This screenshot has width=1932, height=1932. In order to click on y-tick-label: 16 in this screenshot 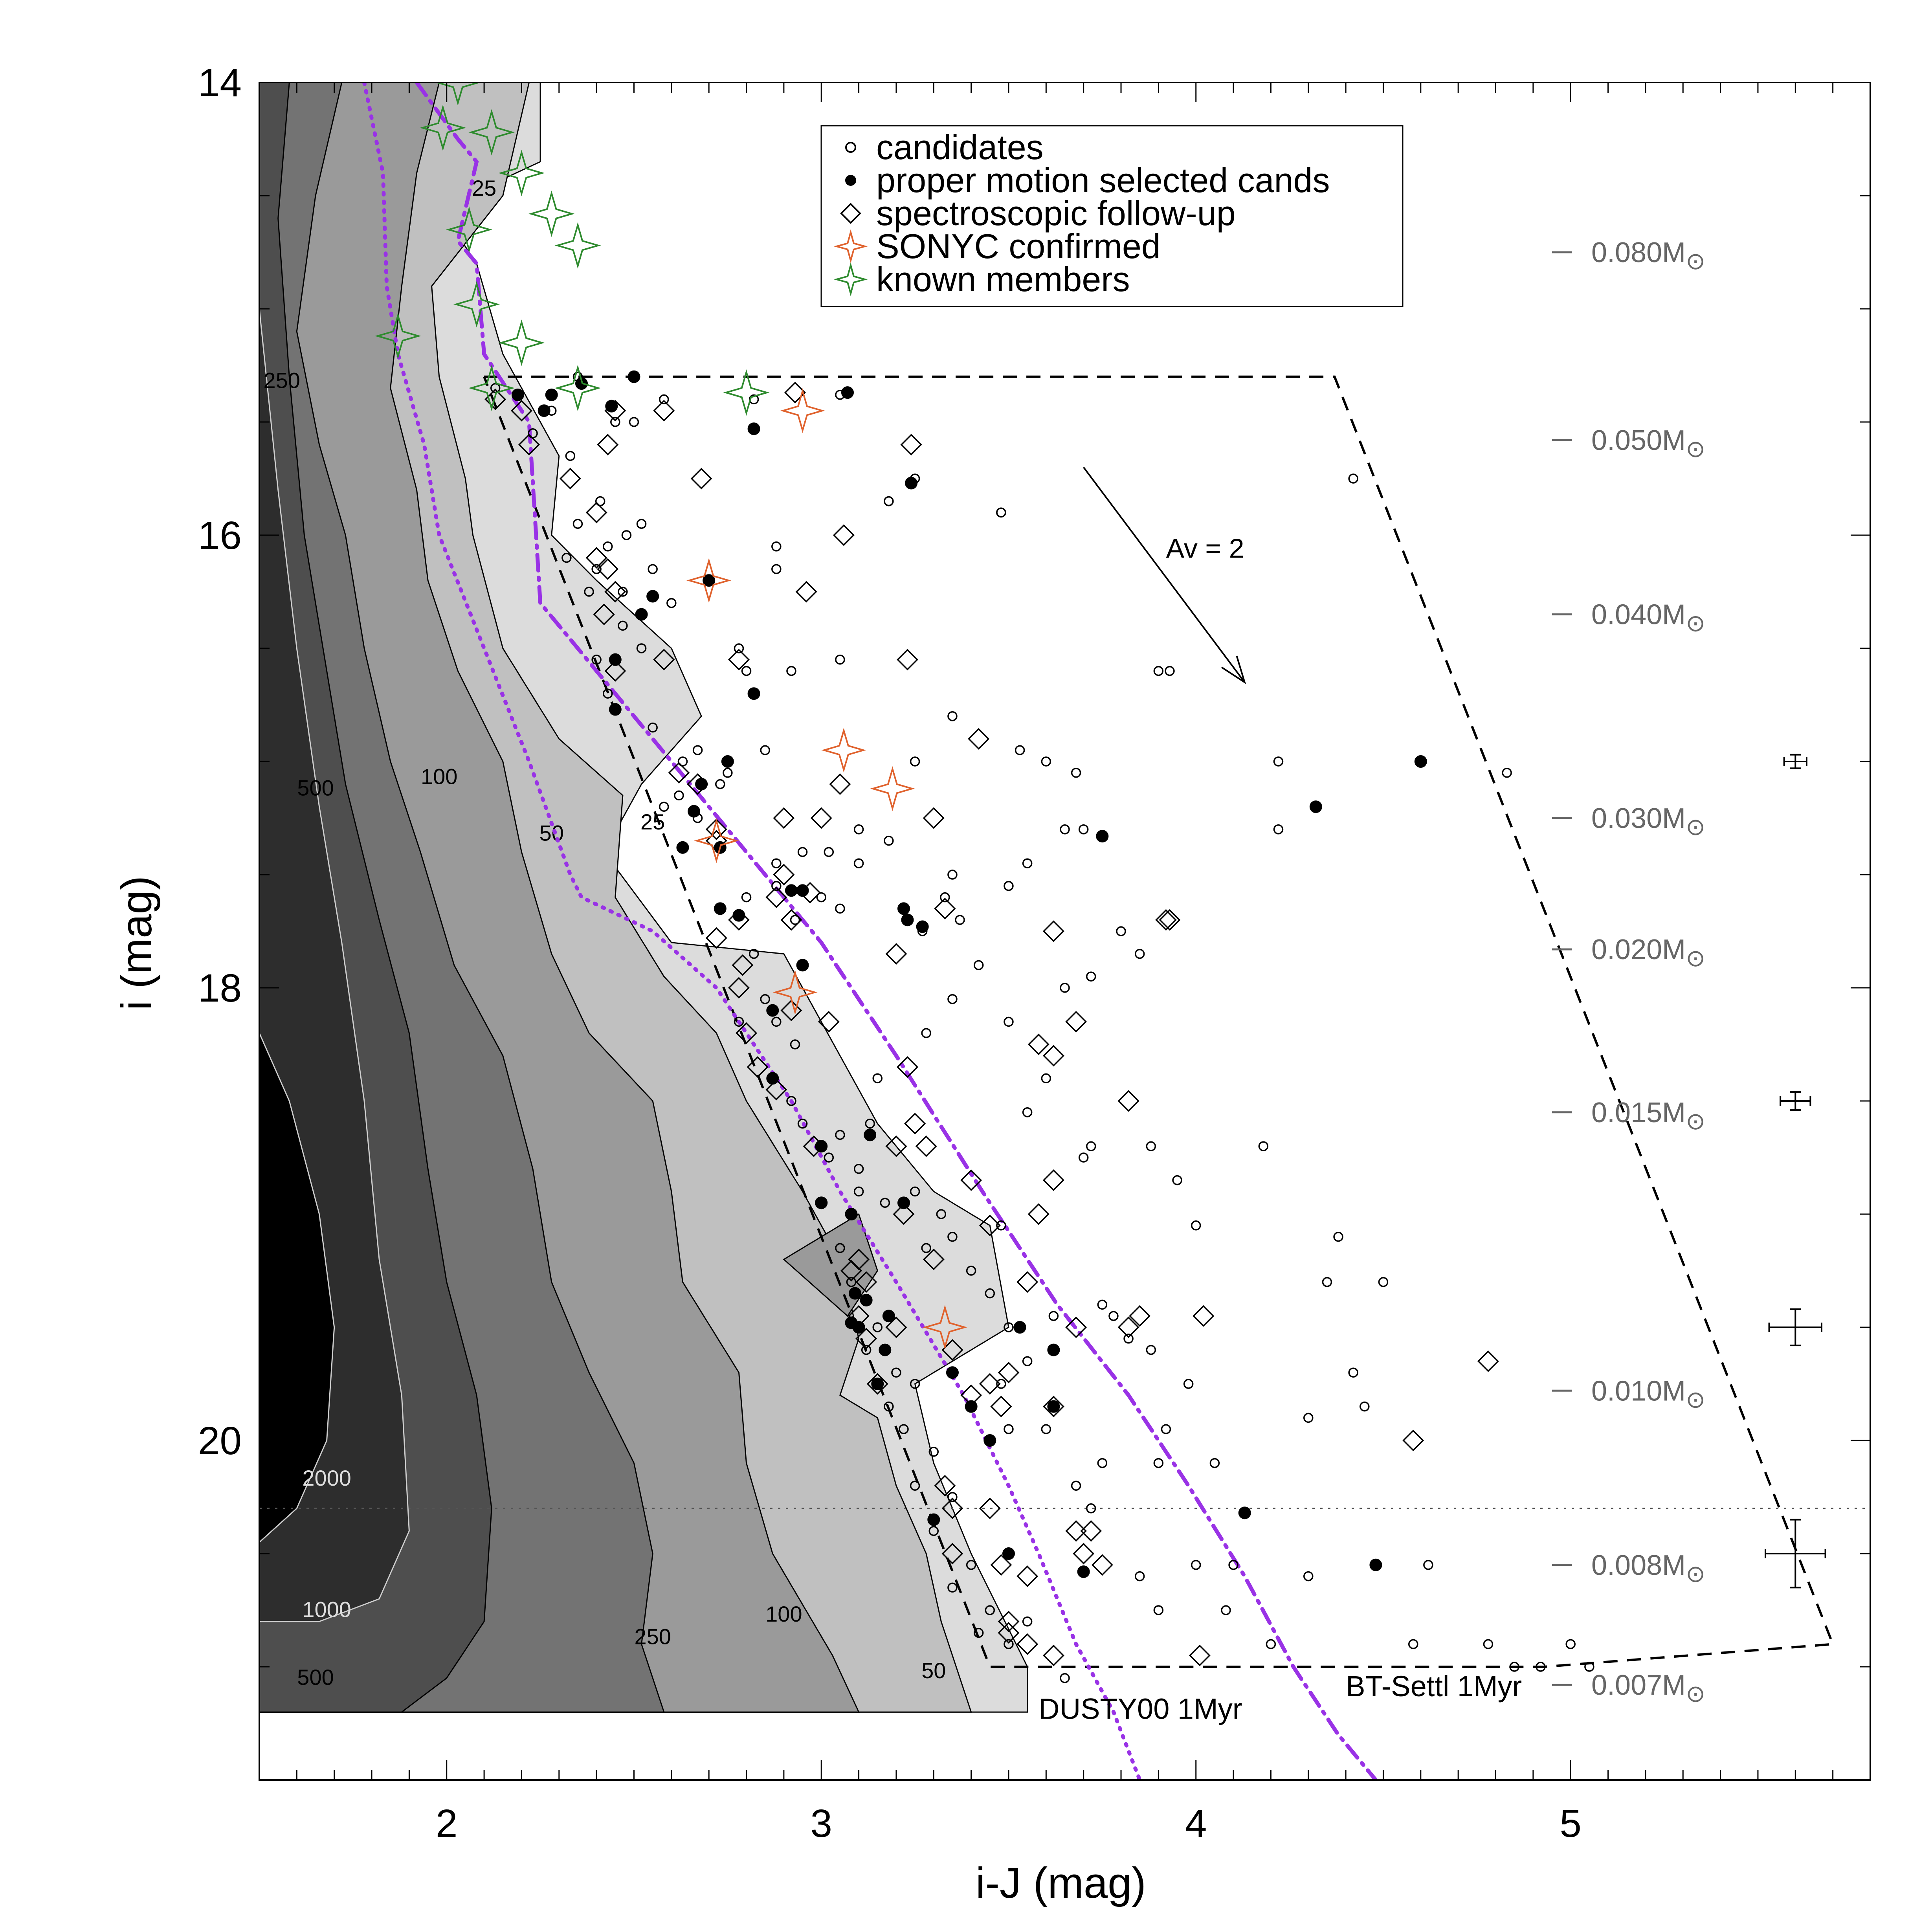, I will do `click(220, 536)`.